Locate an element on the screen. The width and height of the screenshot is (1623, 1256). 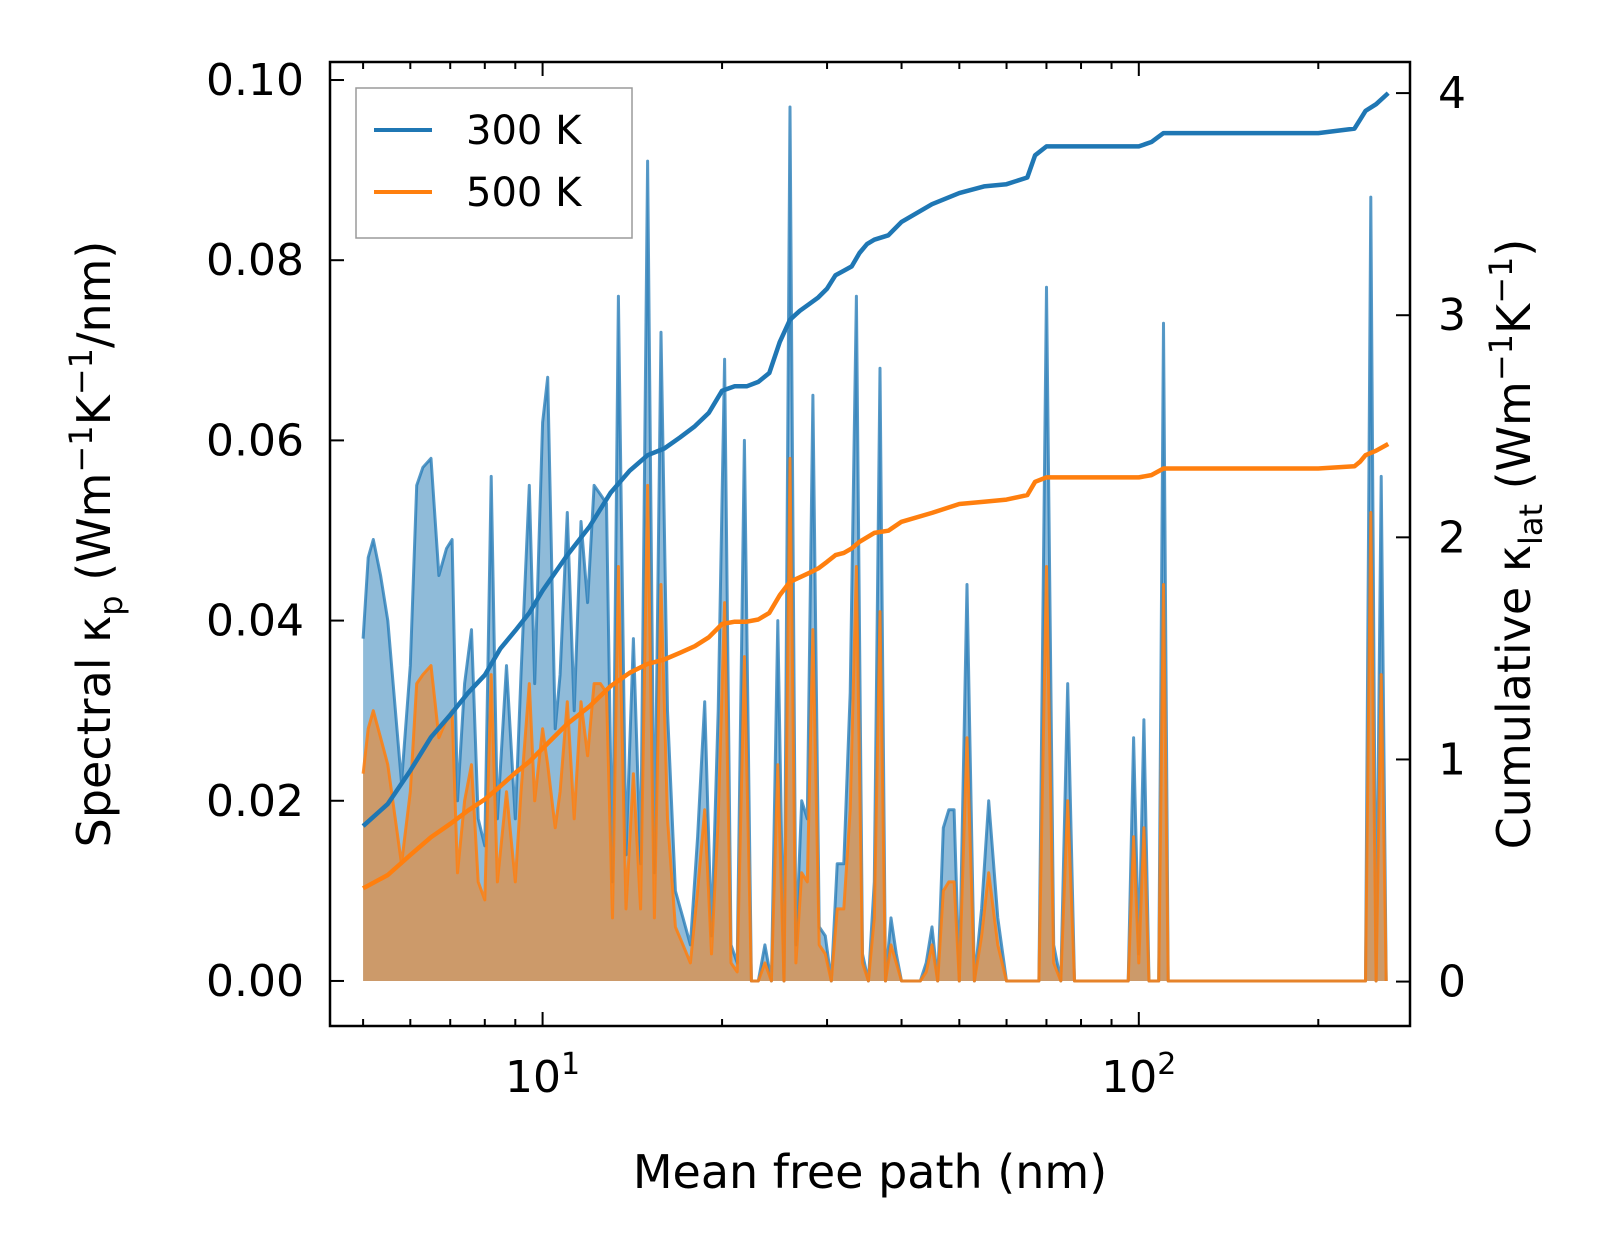
x-tick-label: 10¹ is located at coordinates (542, 1075).